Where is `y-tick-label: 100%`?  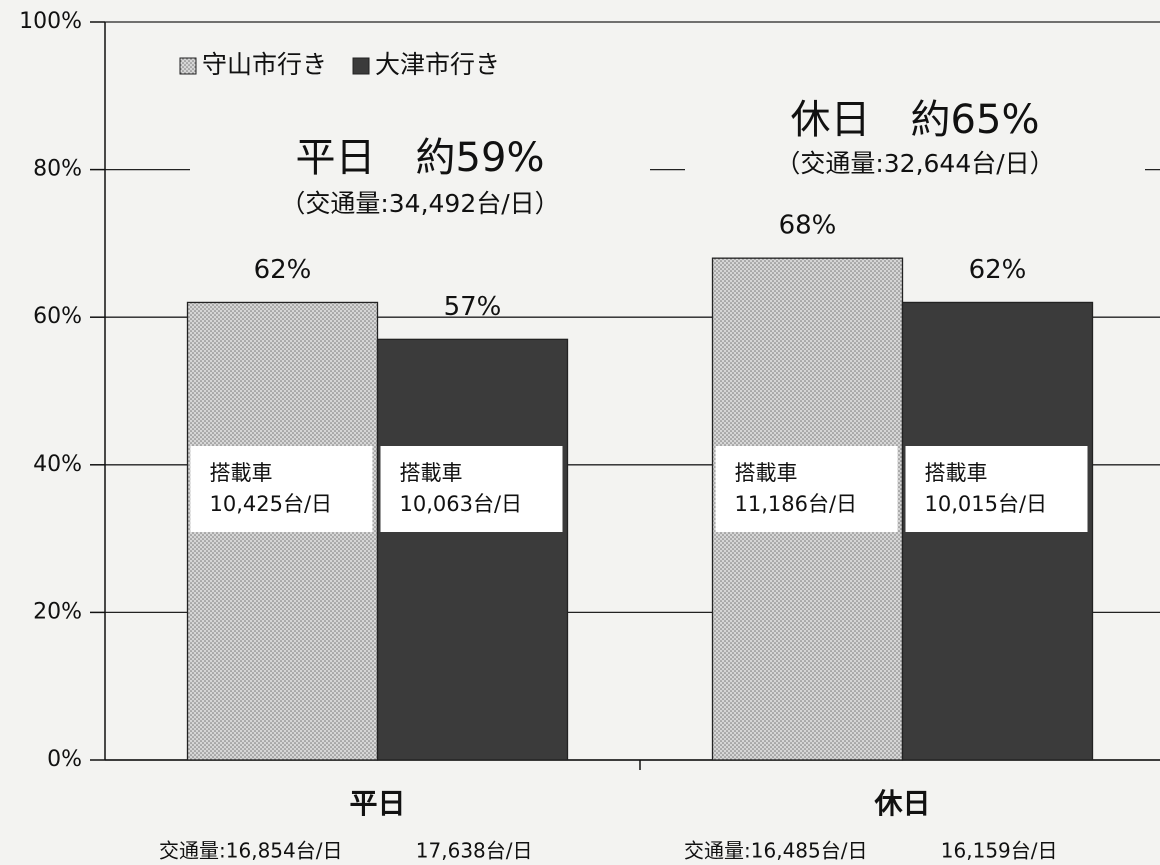 y-tick-label: 100% is located at coordinates (50, 21).